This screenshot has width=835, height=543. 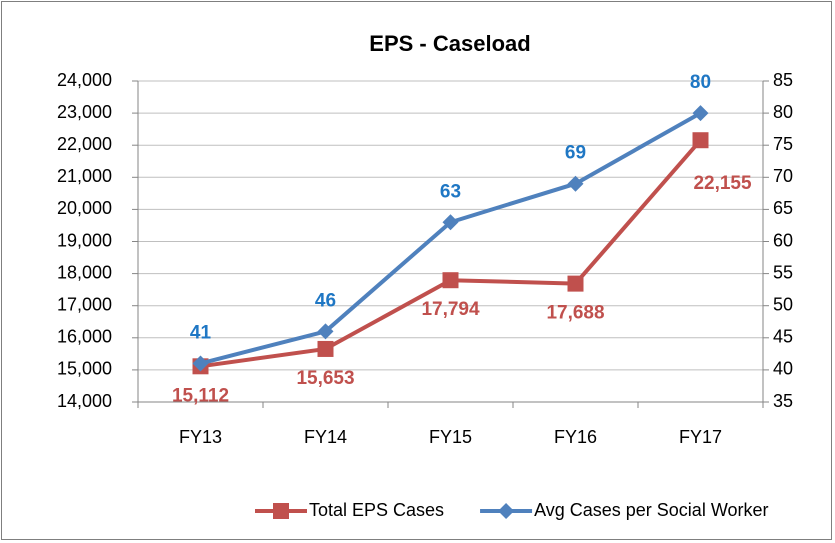 What do you see at coordinates (783, 240) in the screenshot?
I see `y2-tick-label: 60` at bounding box center [783, 240].